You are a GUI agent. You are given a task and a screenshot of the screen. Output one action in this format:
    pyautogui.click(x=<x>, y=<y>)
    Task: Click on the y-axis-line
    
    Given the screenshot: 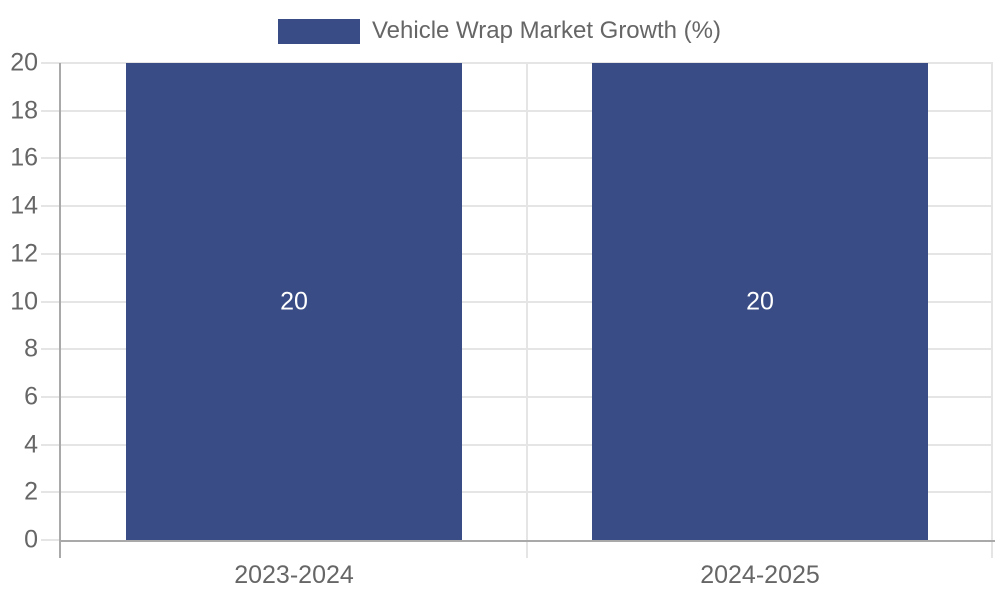 What is the action you would take?
    pyautogui.click(x=60, y=310)
    